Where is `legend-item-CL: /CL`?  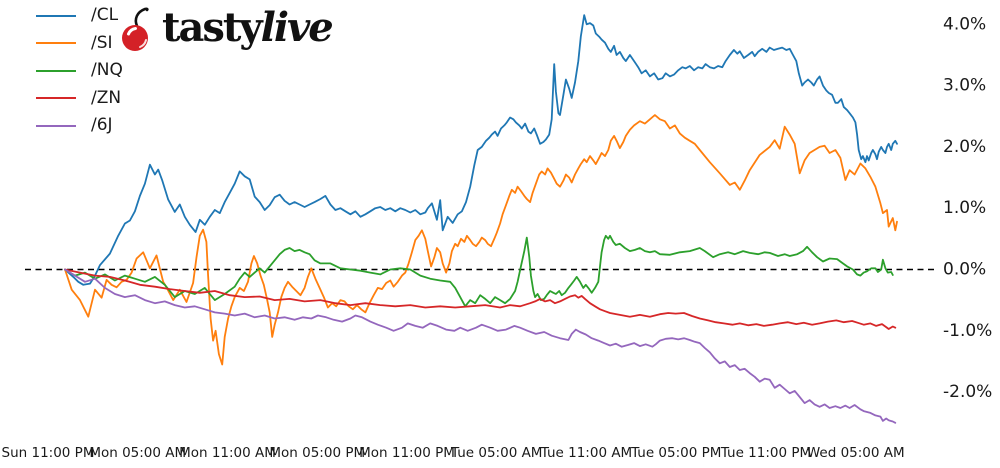
legend-item-CL: /CL is located at coordinates (79, 16).